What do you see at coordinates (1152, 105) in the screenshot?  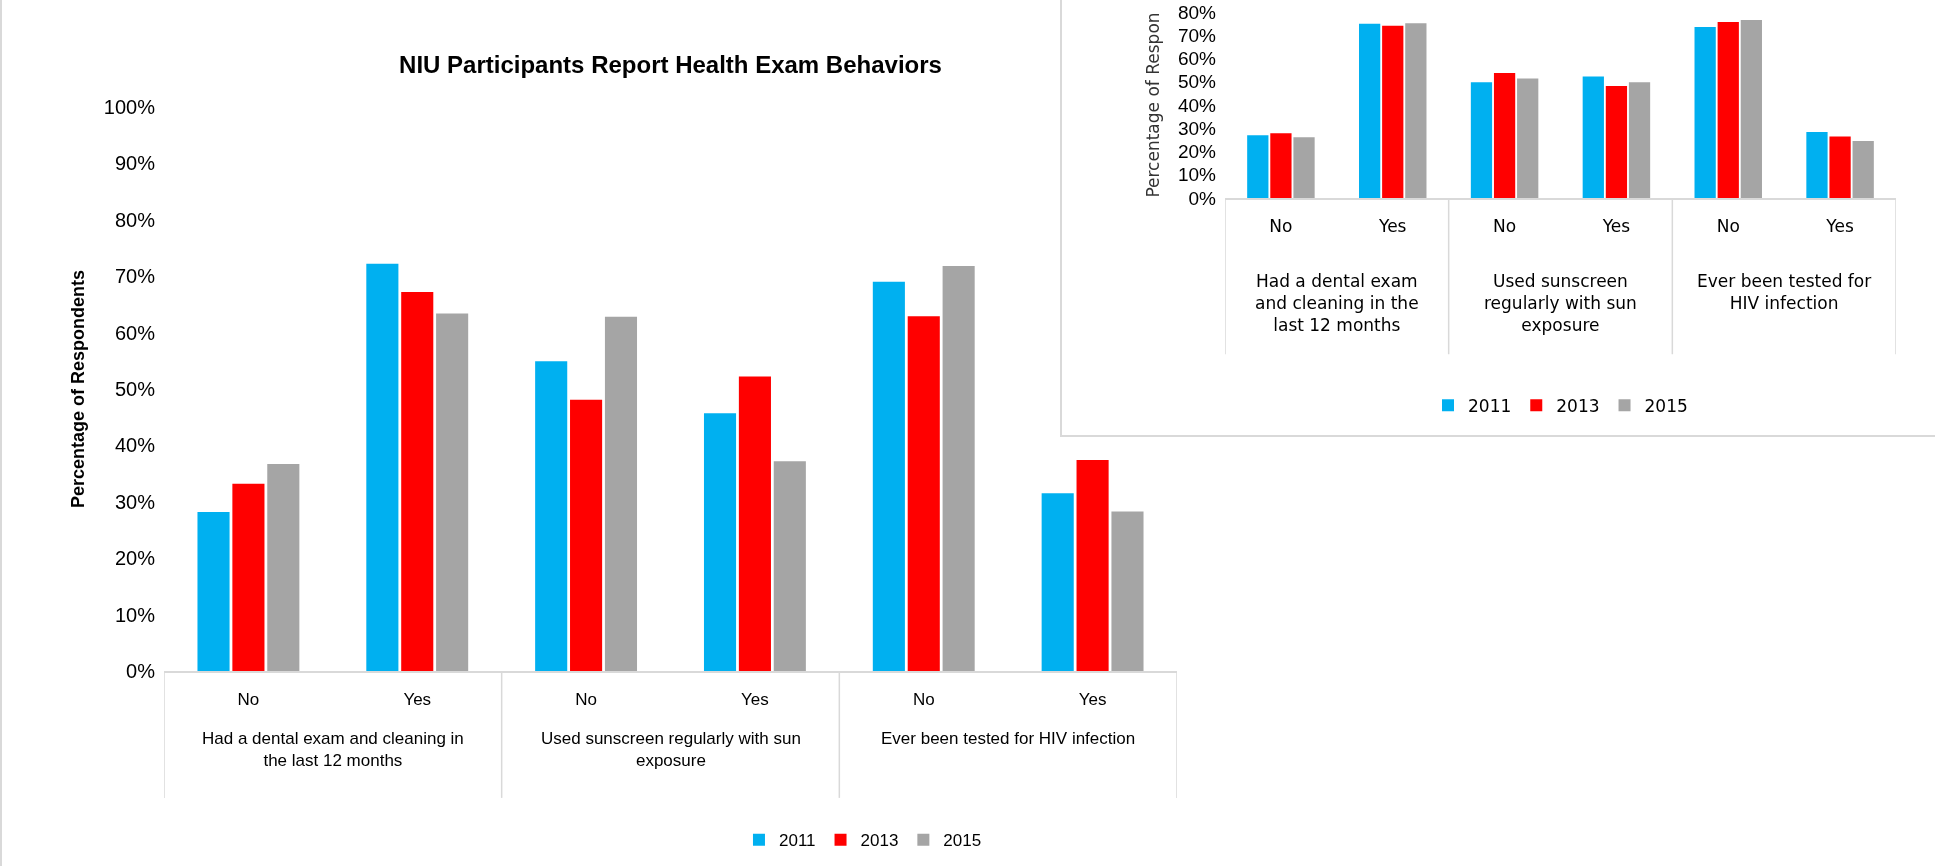 I see `y-axis-title: Percentage of Respon` at bounding box center [1152, 105].